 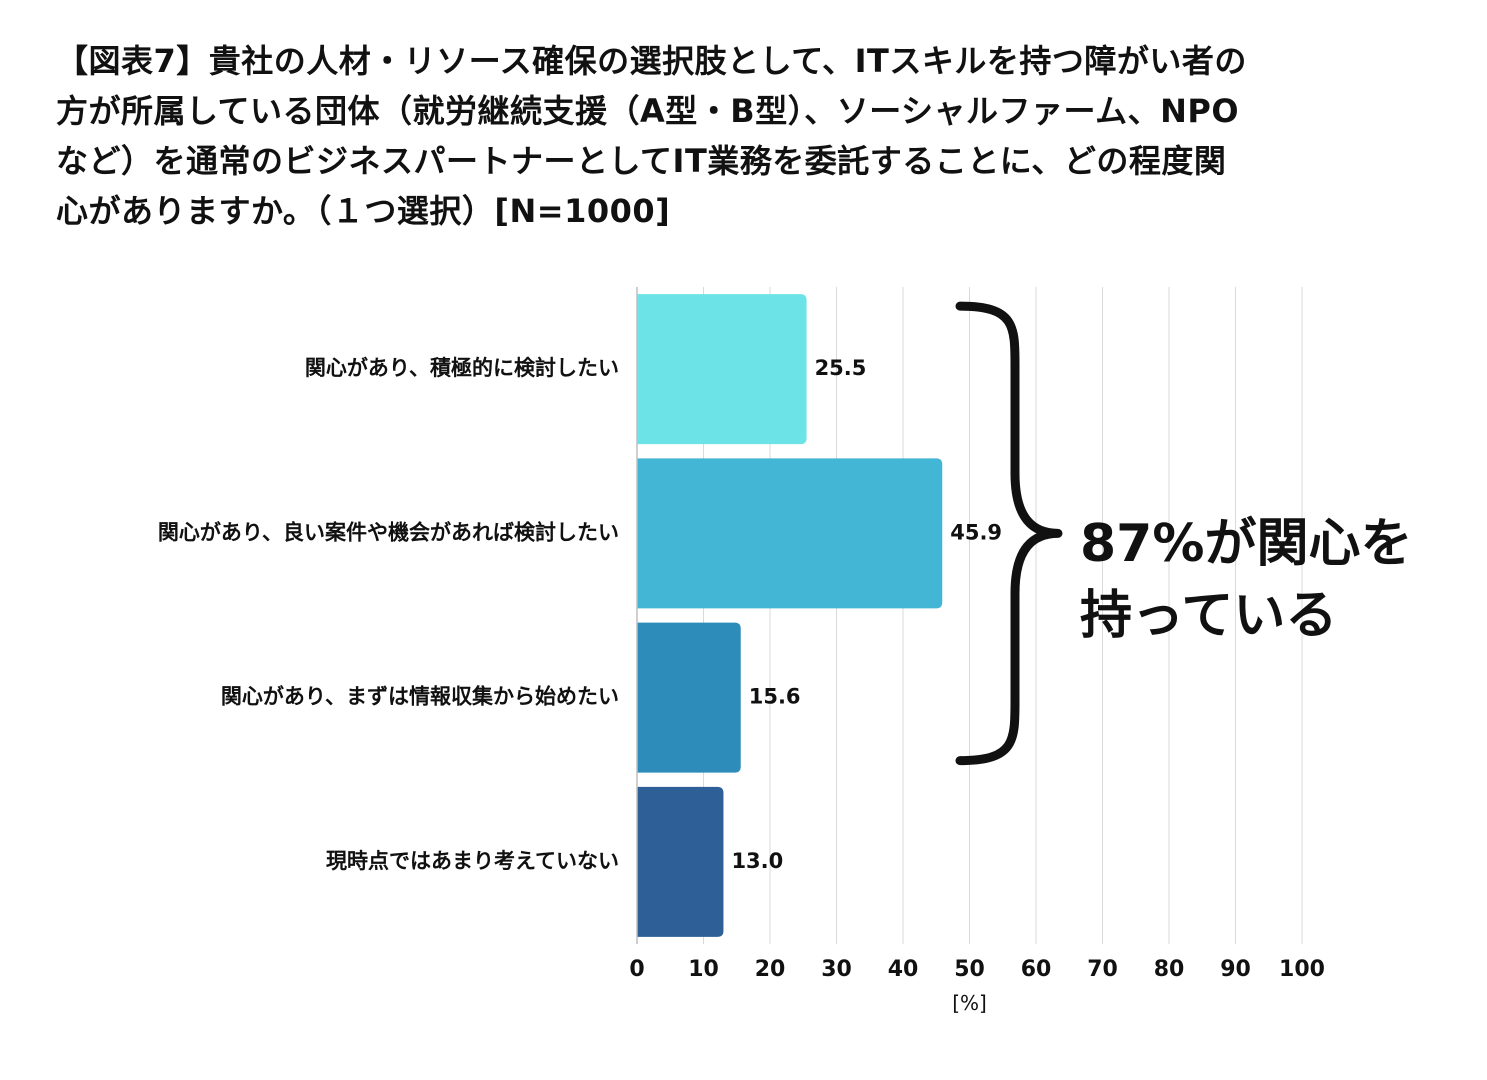 What do you see at coordinates (363, 211) in the screenshot?
I see `title-line: 心がありますか。（１つ選択）[N=1000]` at bounding box center [363, 211].